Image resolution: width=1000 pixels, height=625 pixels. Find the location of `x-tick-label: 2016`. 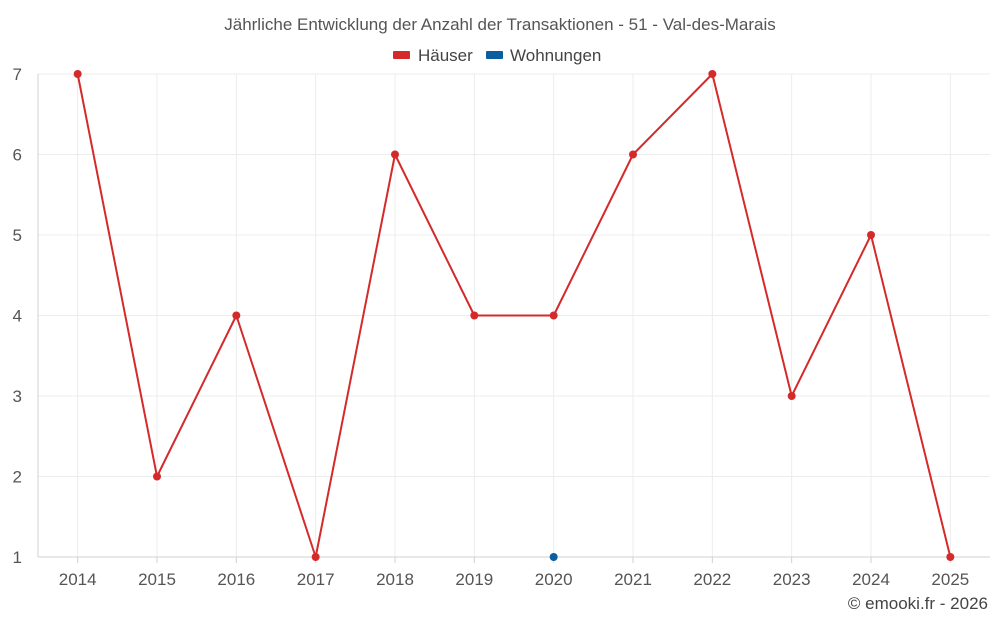

x-tick-label: 2016 is located at coordinates (236, 579).